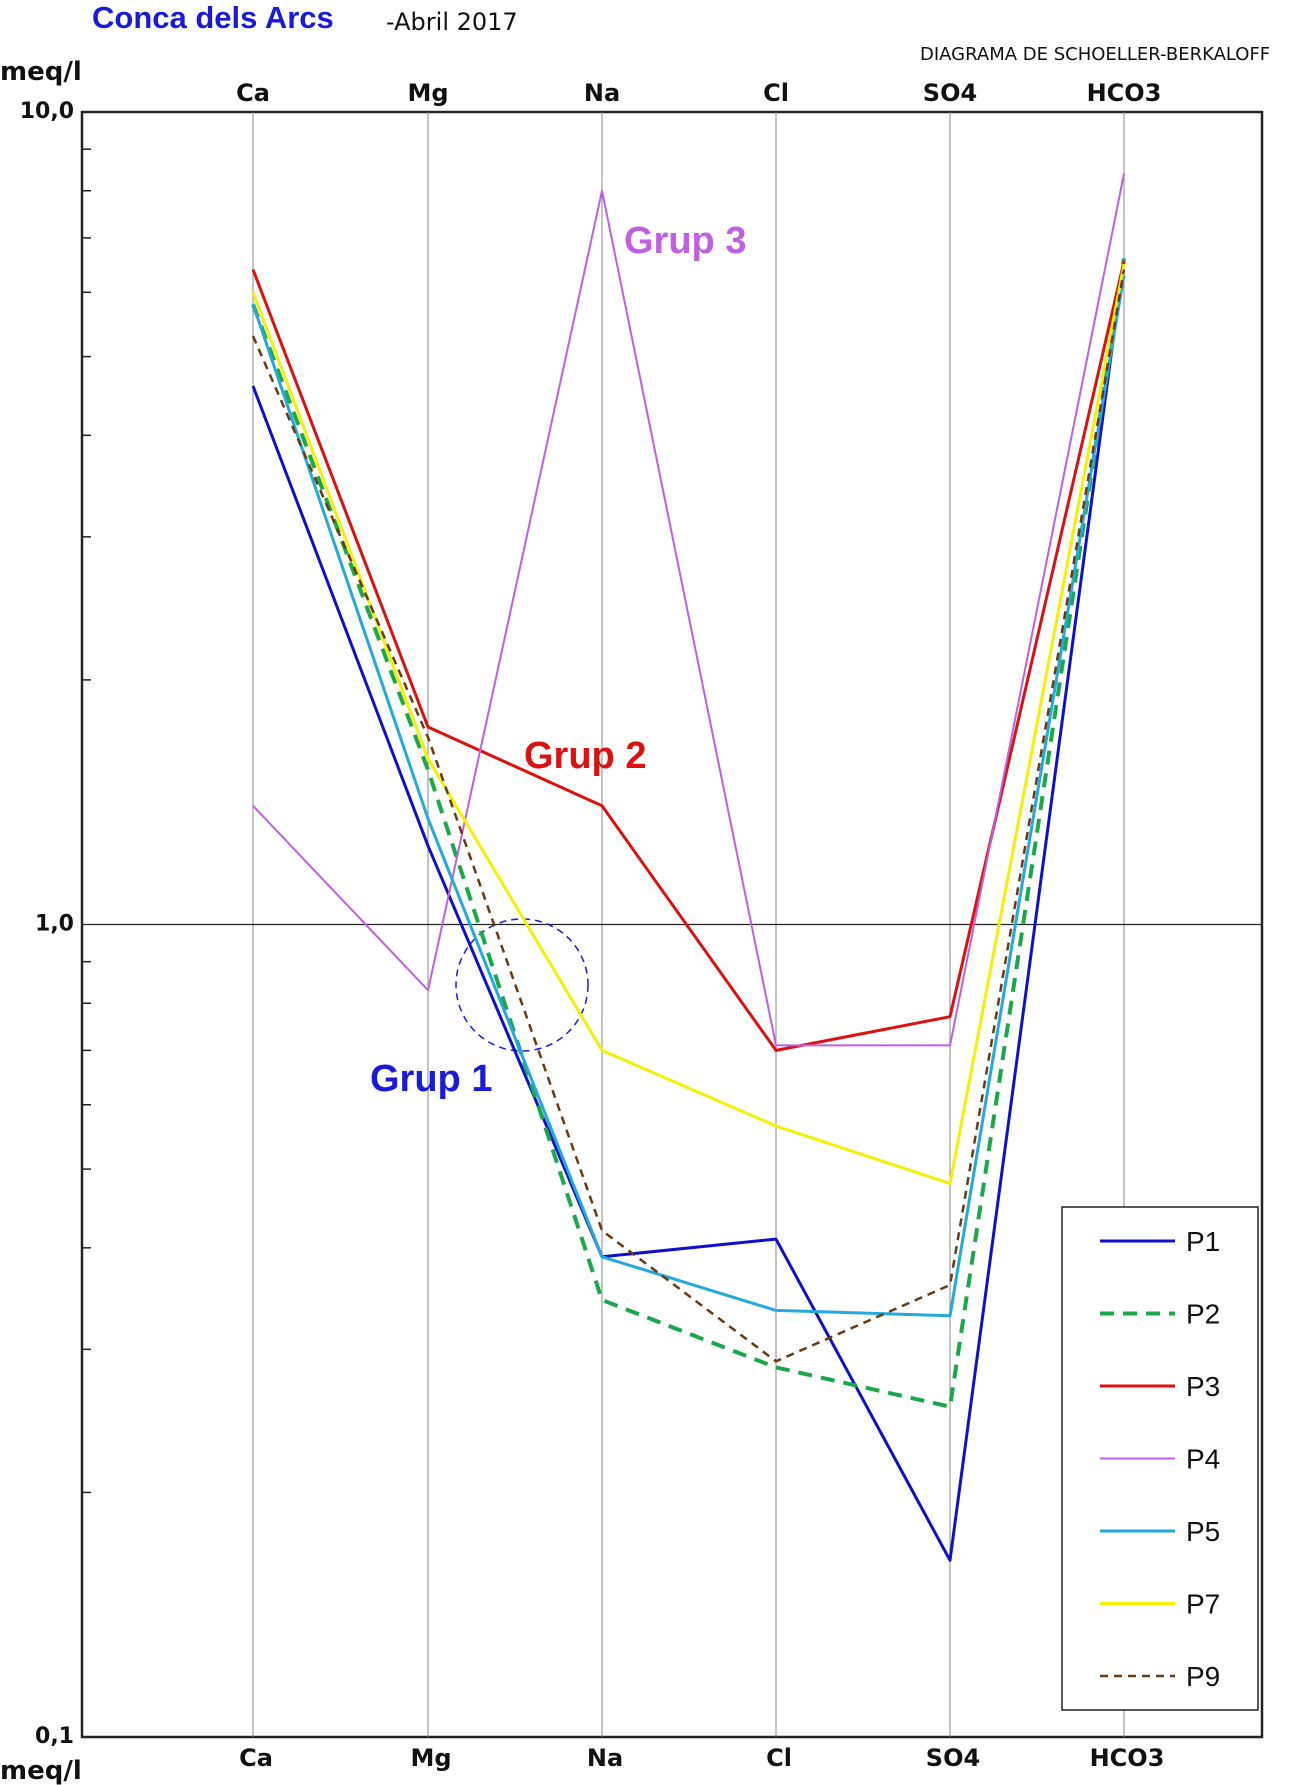 The width and height of the screenshot is (1299, 1785). I want to click on ion-label-bottom: Na, so click(605, 1758).